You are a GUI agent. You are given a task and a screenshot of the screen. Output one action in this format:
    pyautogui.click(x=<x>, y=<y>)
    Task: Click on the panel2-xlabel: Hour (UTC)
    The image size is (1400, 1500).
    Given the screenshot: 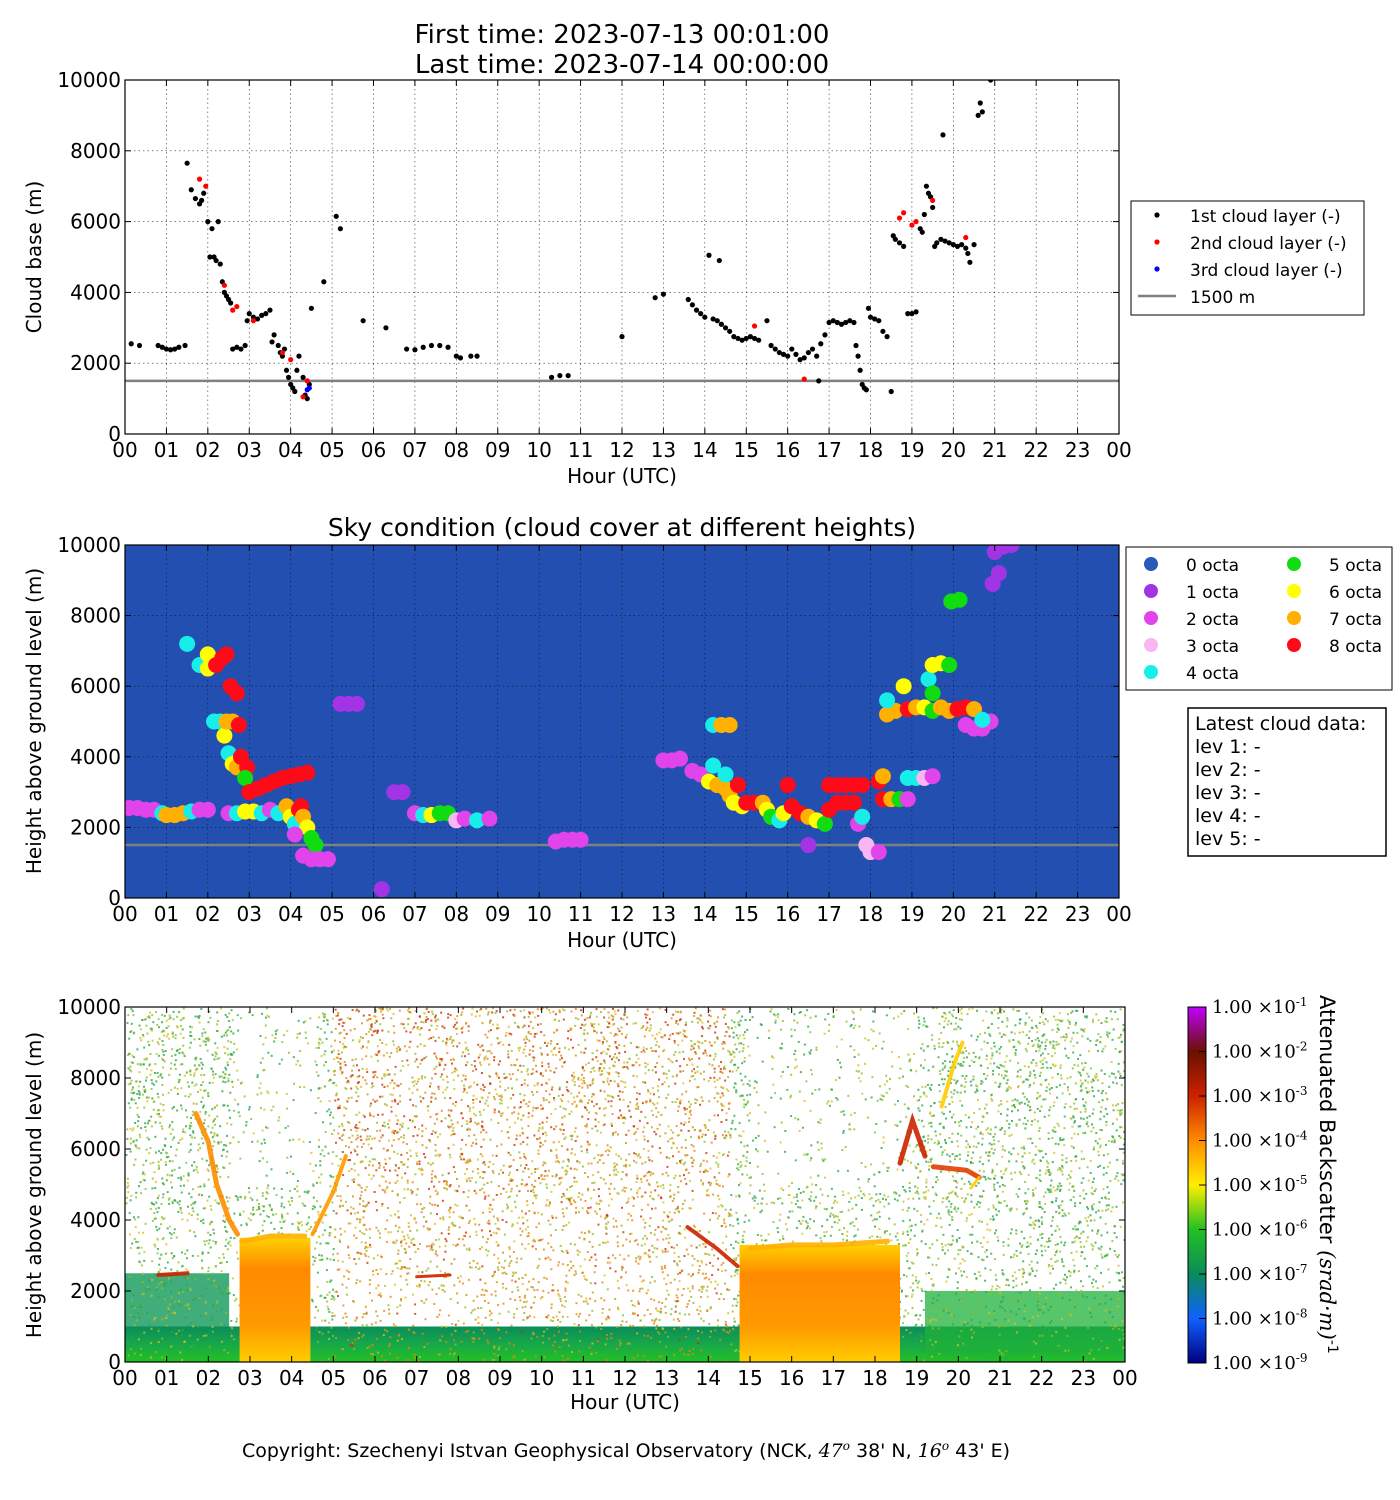 What is the action you would take?
    pyautogui.click(x=622, y=940)
    